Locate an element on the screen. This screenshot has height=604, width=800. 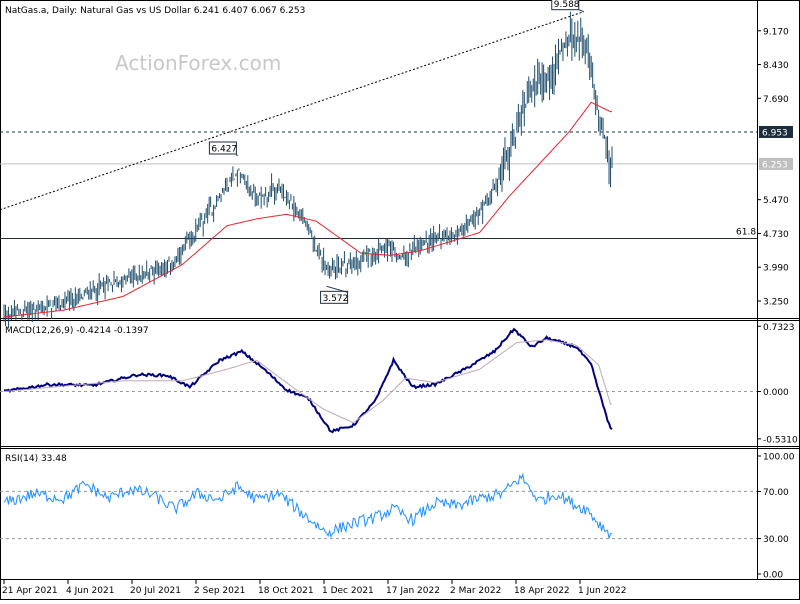
price-axis-label: 7.690 is located at coordinates (776, 100).